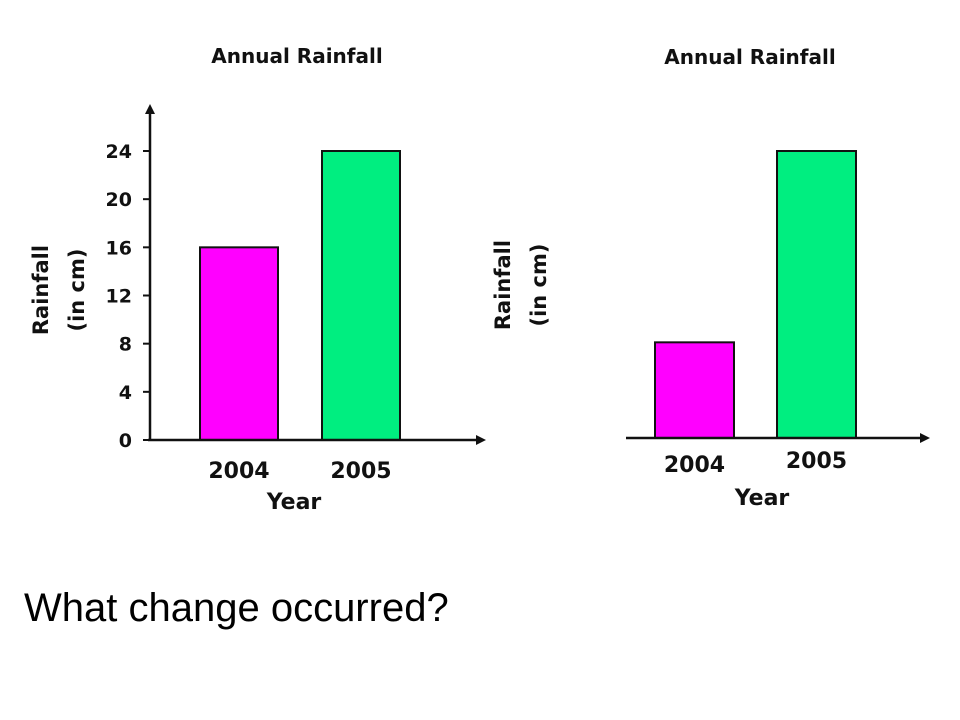 The image size is (960, 720). What do you see at coordinates (361, 295) in the screenshot?
I see `chart-1-bar-2005` at bounding box center [361, 295].